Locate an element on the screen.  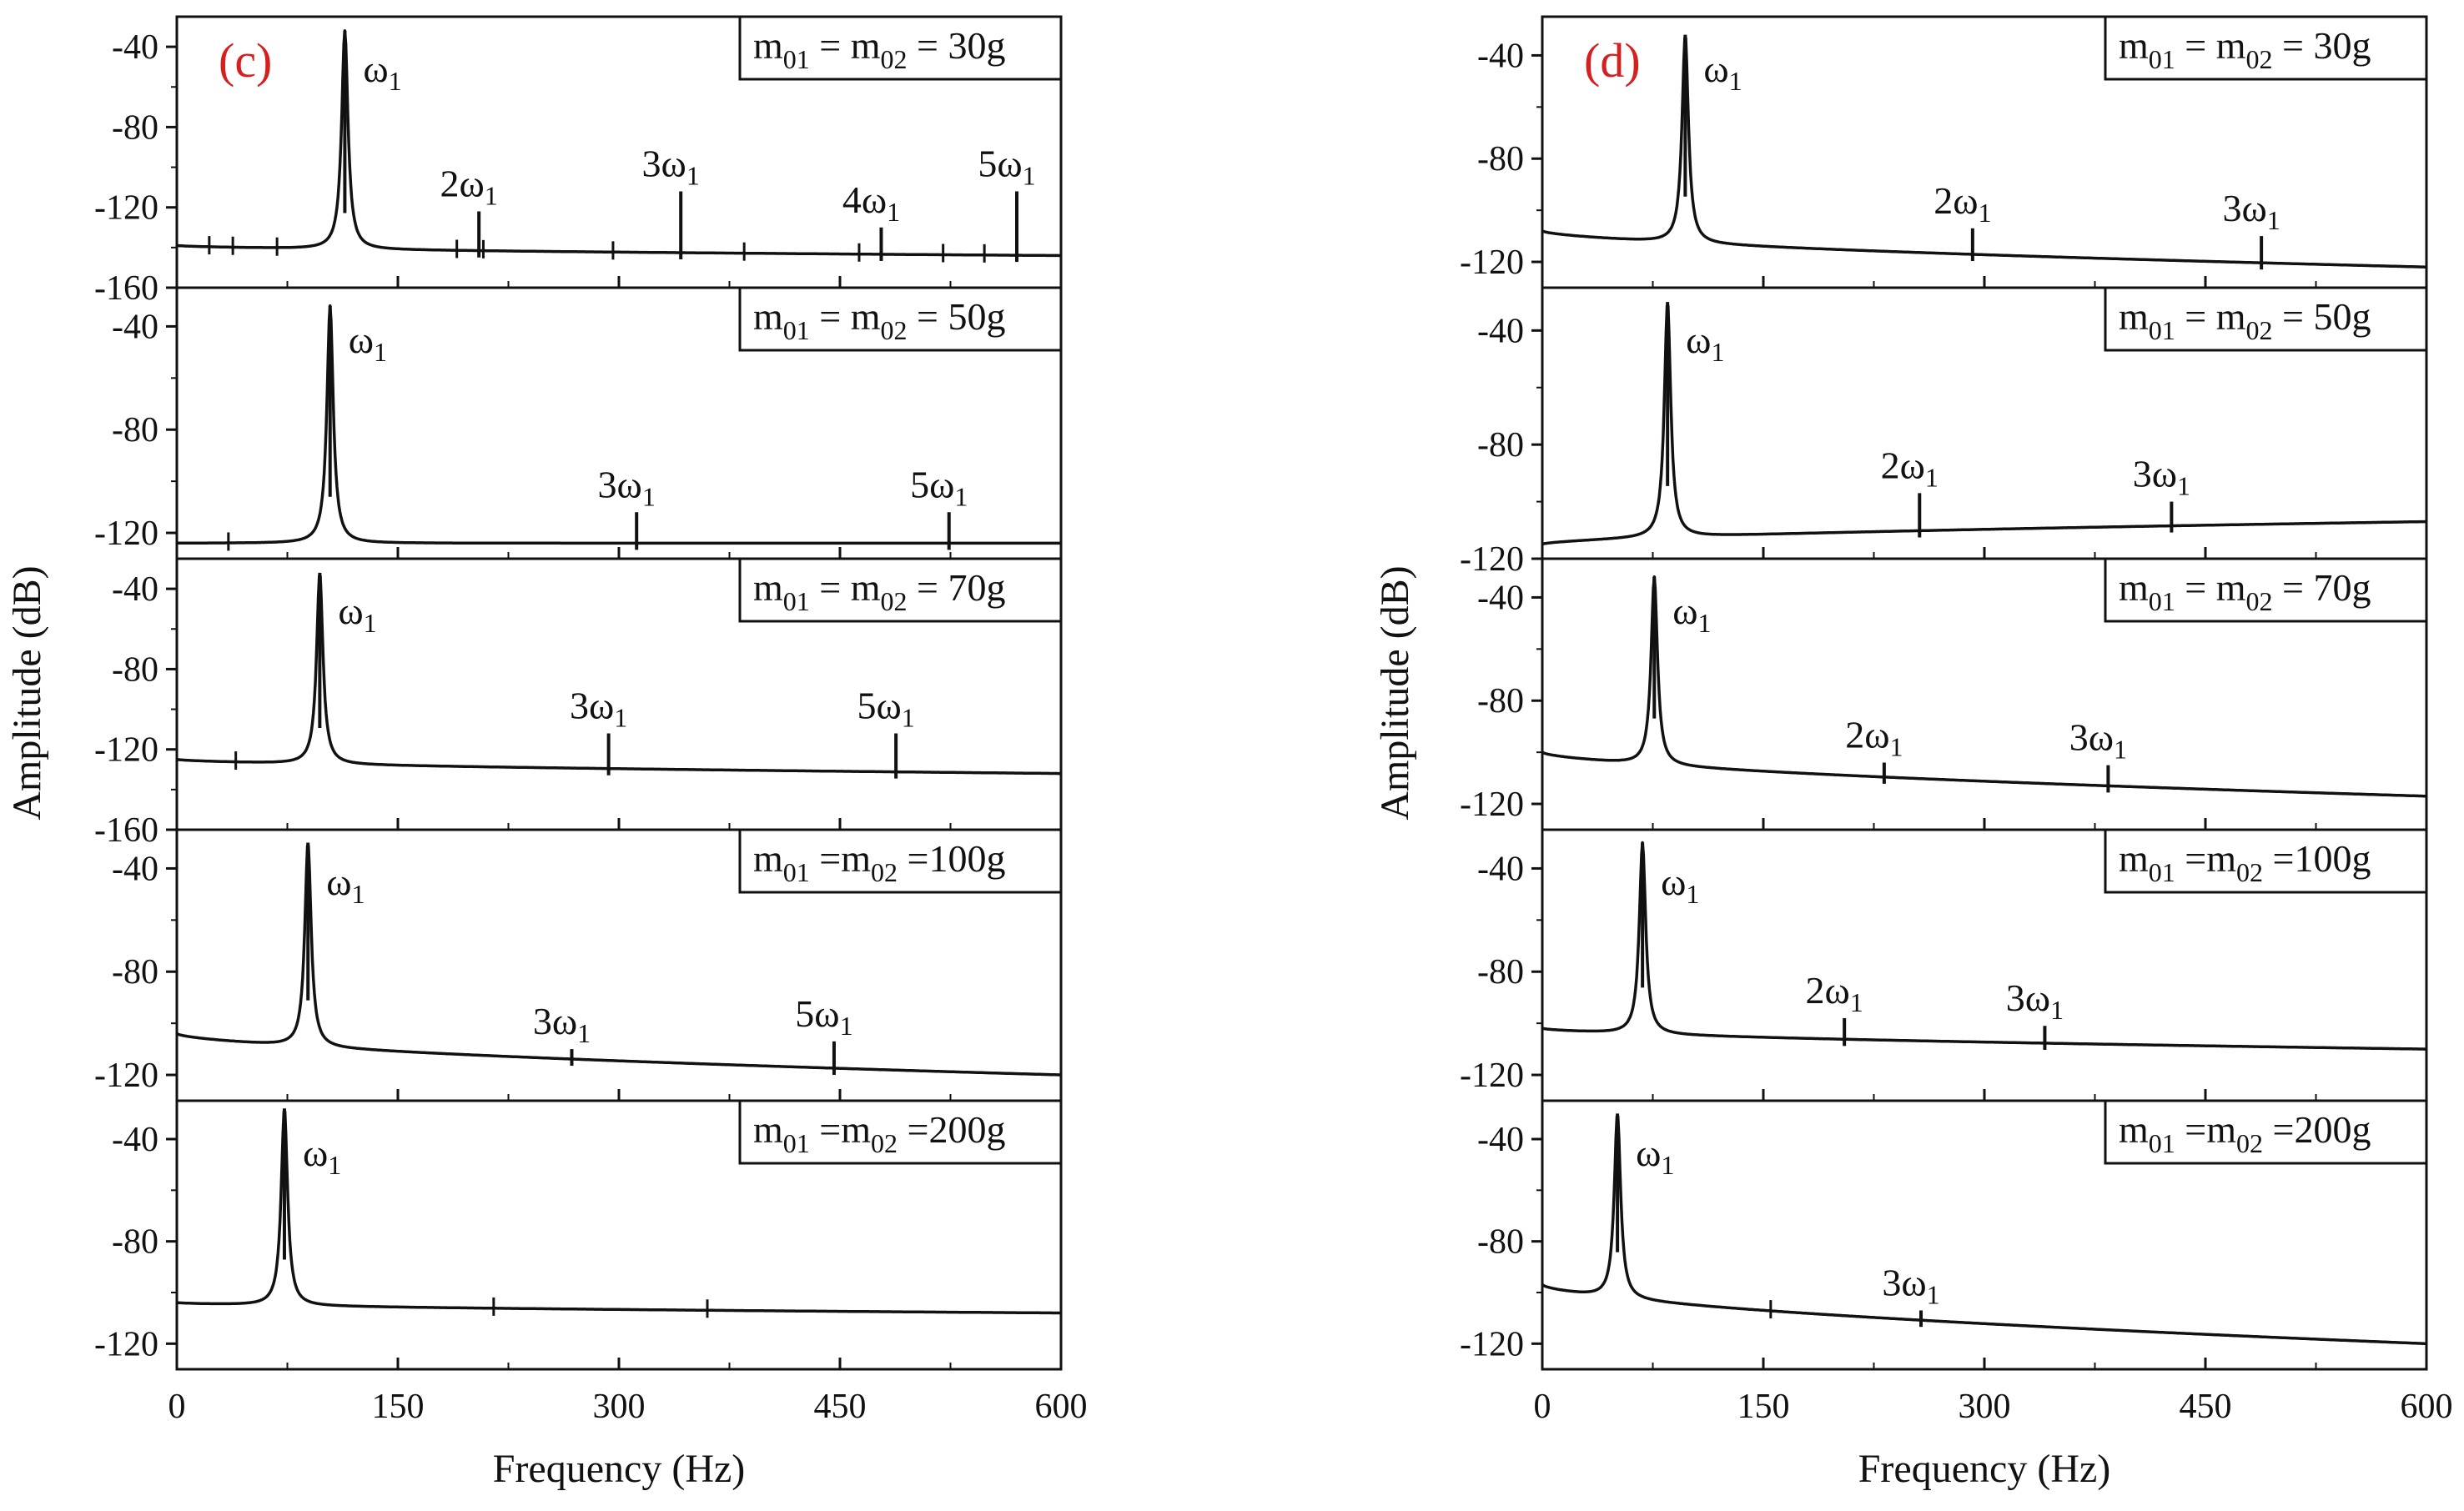
harmonic-label-symbol: 5ω is located at coordinates (1000, 163).